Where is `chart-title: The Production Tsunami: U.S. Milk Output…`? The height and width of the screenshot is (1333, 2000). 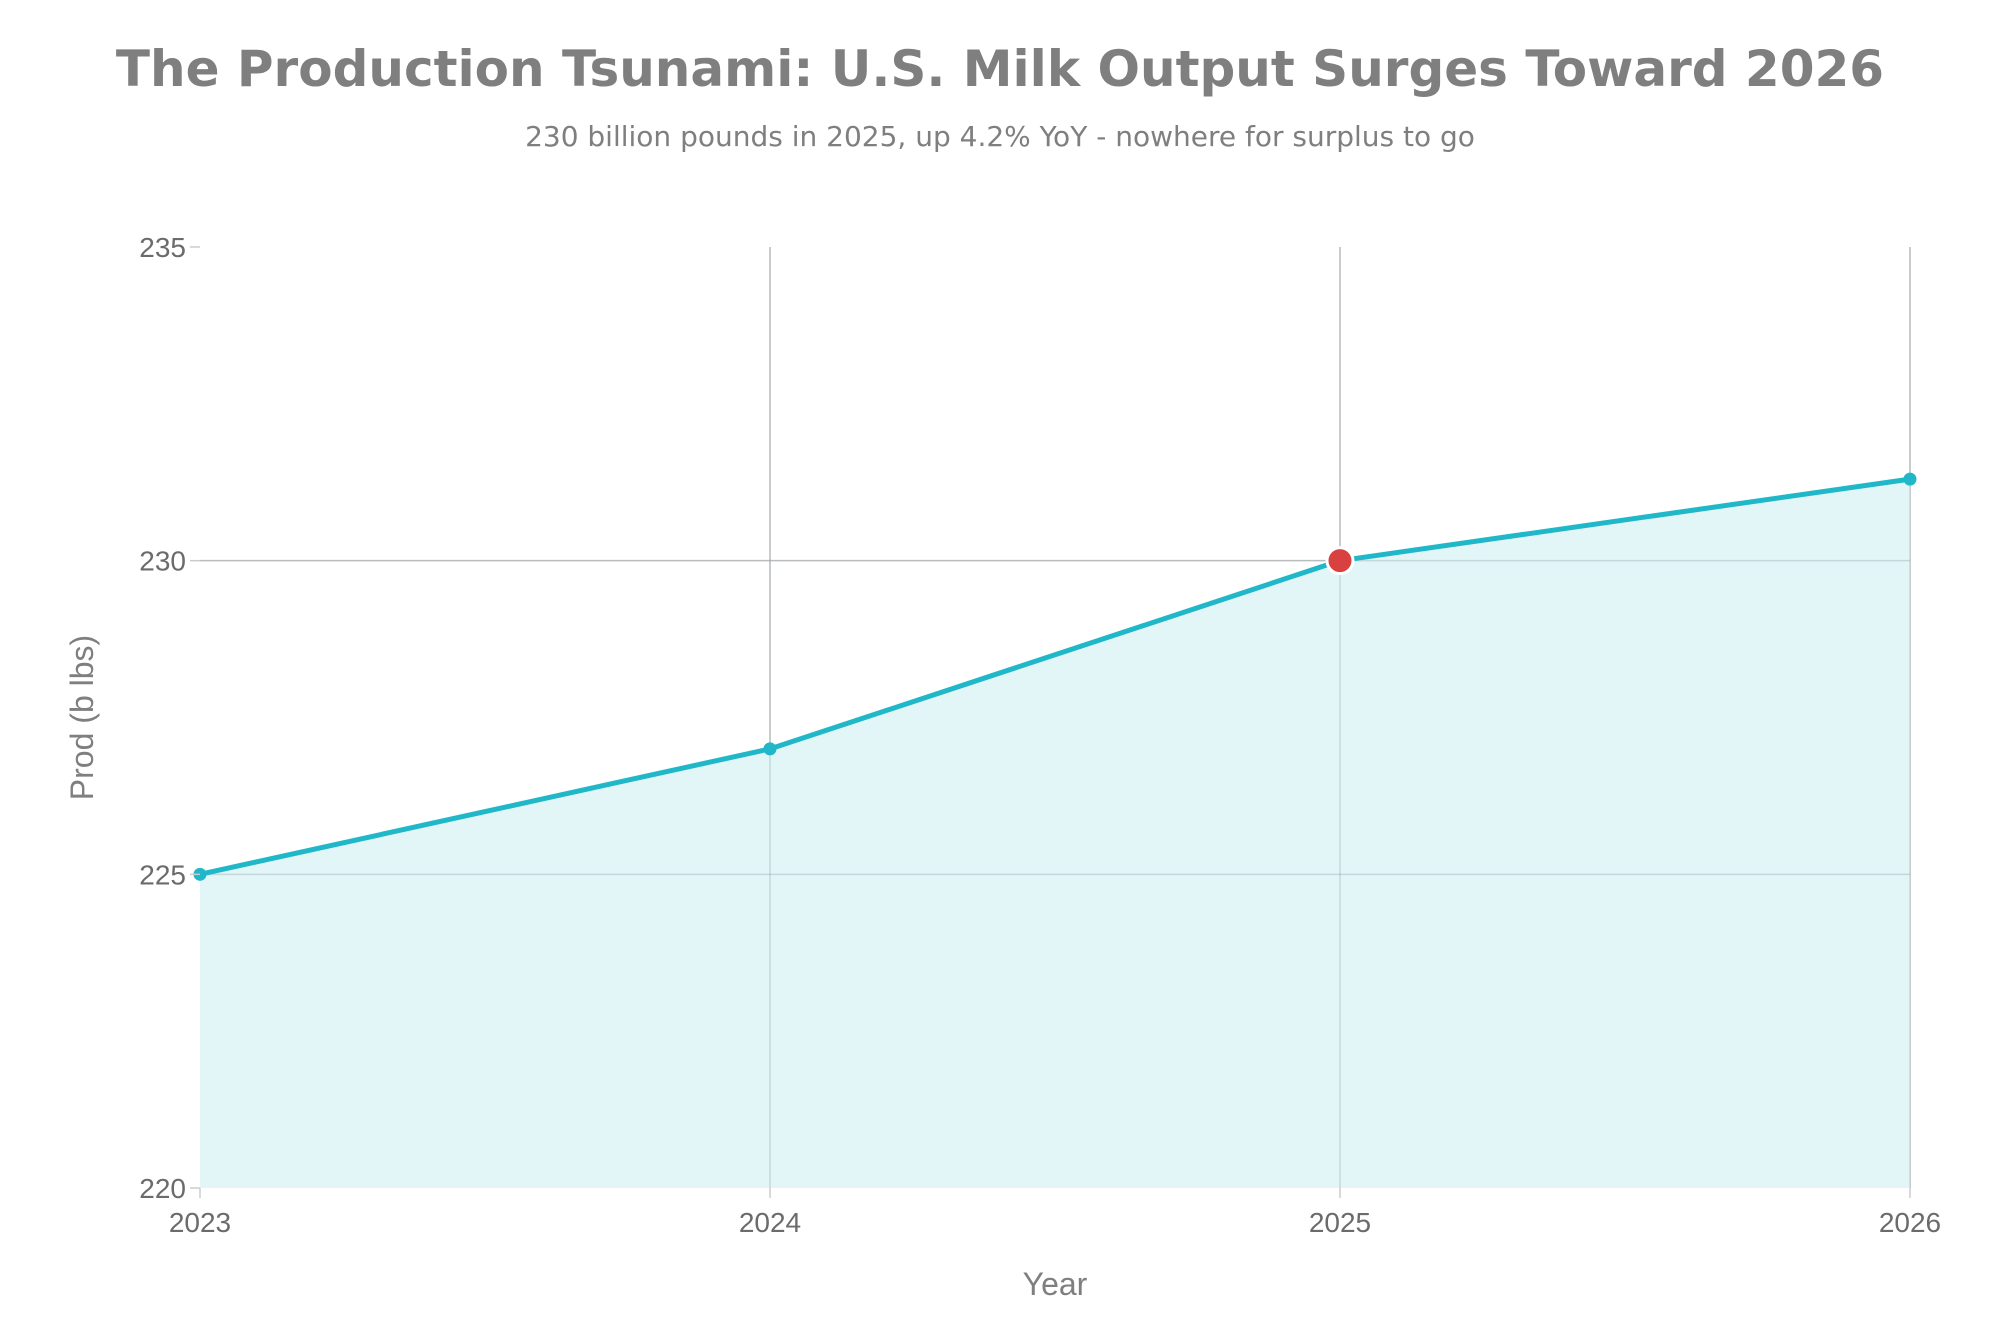
chart-title: The Production Tsunami: U.S. Milk Output… is located at coordinates (1000, 69).